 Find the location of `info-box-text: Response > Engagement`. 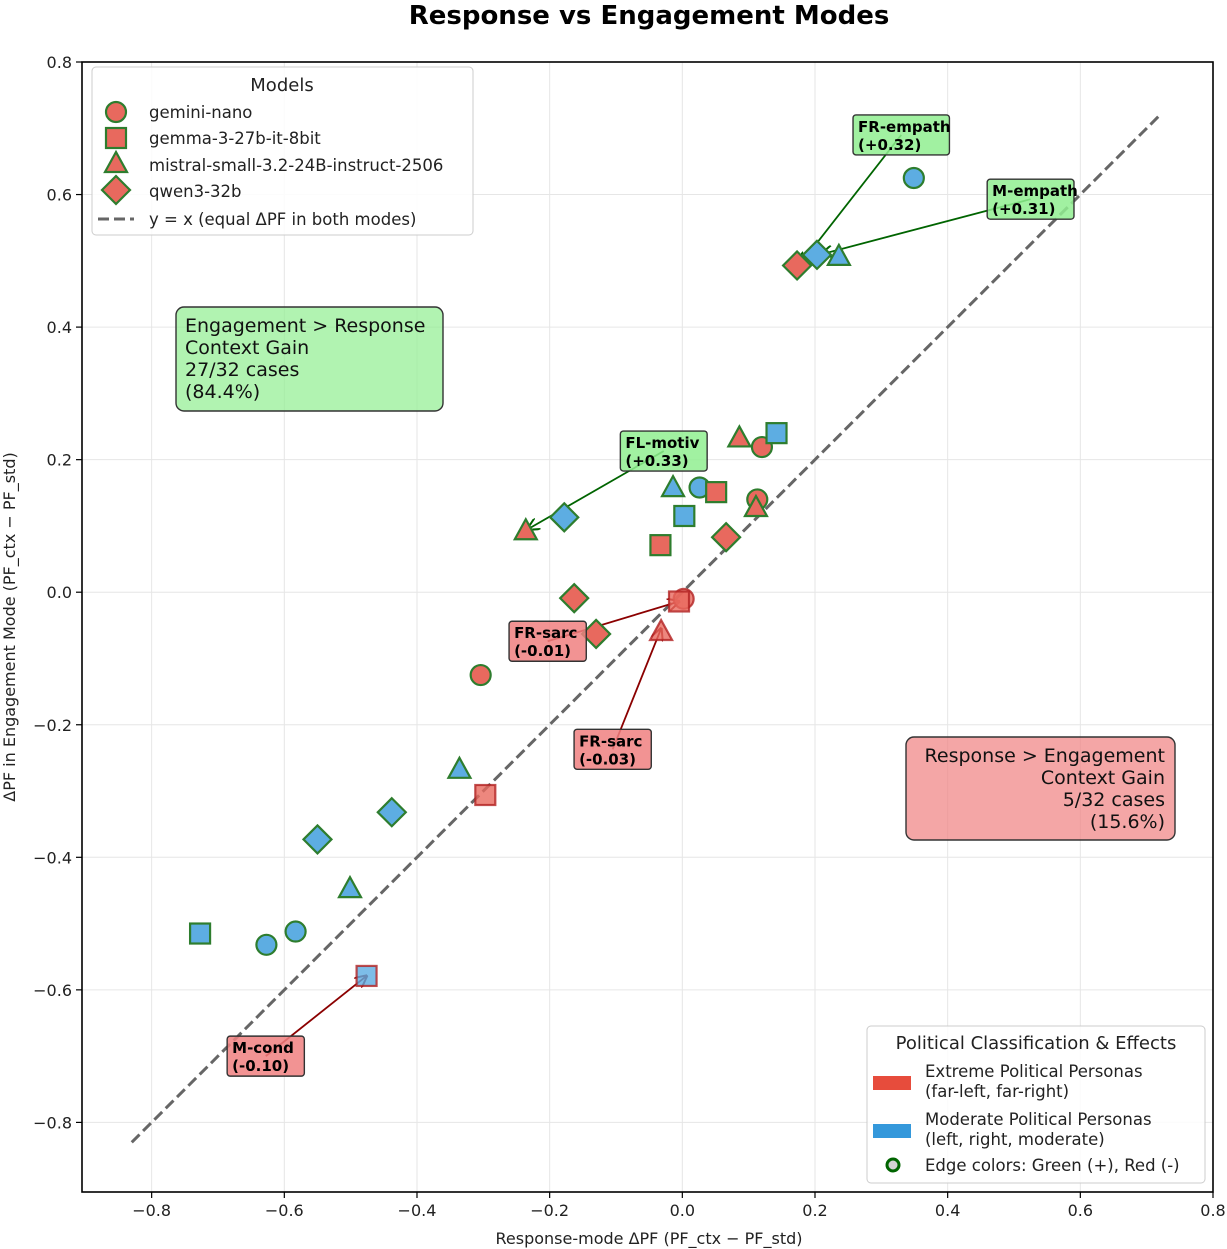

info-box-text: Response > Engagement is located at coordinates (1045, 756).